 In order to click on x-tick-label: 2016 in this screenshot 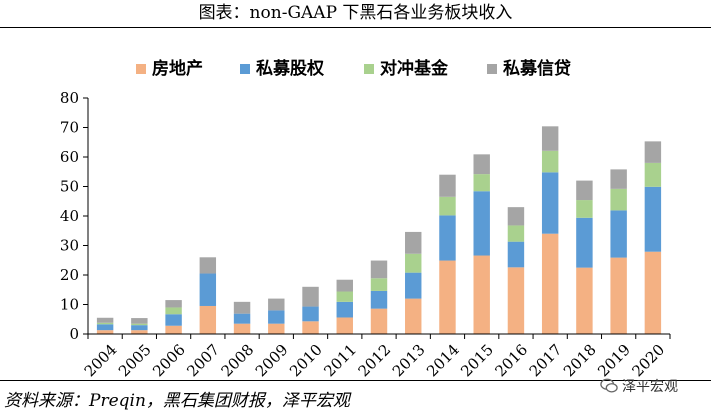, I will do `click(512, 360)`.